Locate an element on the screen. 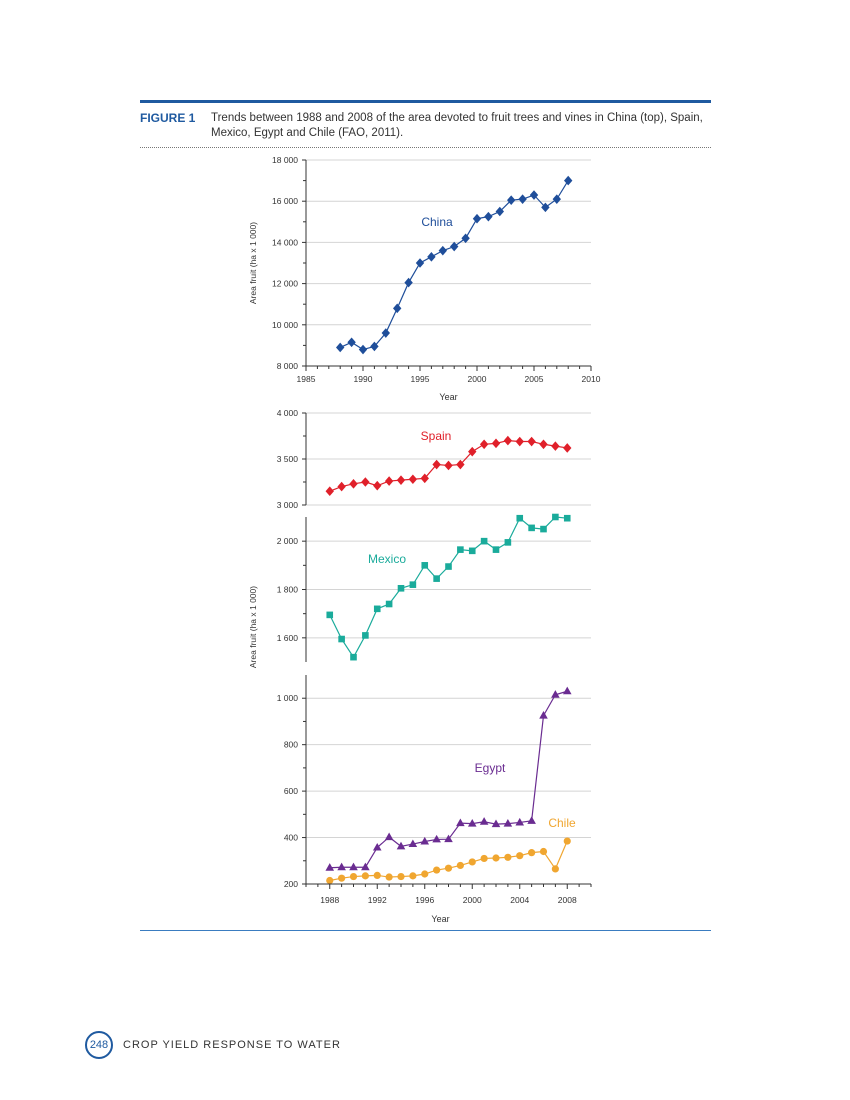 This screenshot has width=850, height=1100. y-tick-label: 2 000 is located at coordinates (288, 541).